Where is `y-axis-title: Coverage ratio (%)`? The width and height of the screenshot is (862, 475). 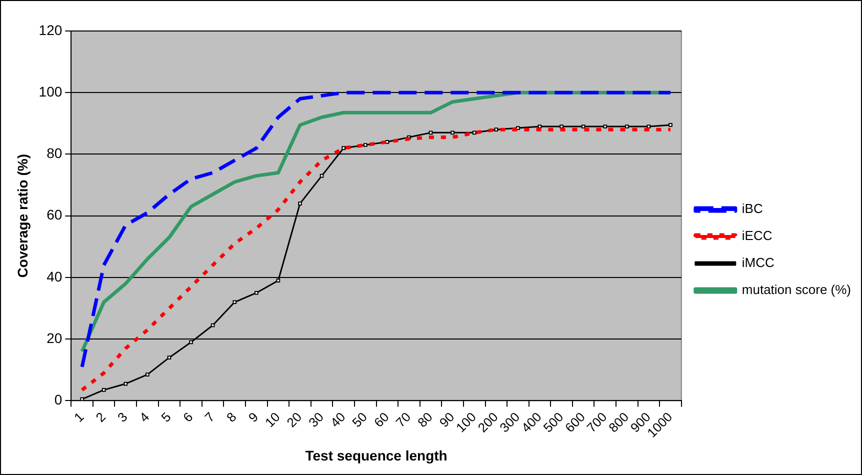 y-axis-title: Coverage ratio (%) is located at coordinates (22, 216).